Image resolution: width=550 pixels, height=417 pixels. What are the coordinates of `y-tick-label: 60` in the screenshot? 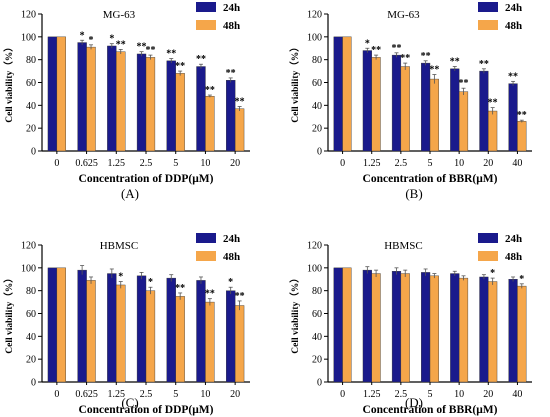 It's located at (317, 314).